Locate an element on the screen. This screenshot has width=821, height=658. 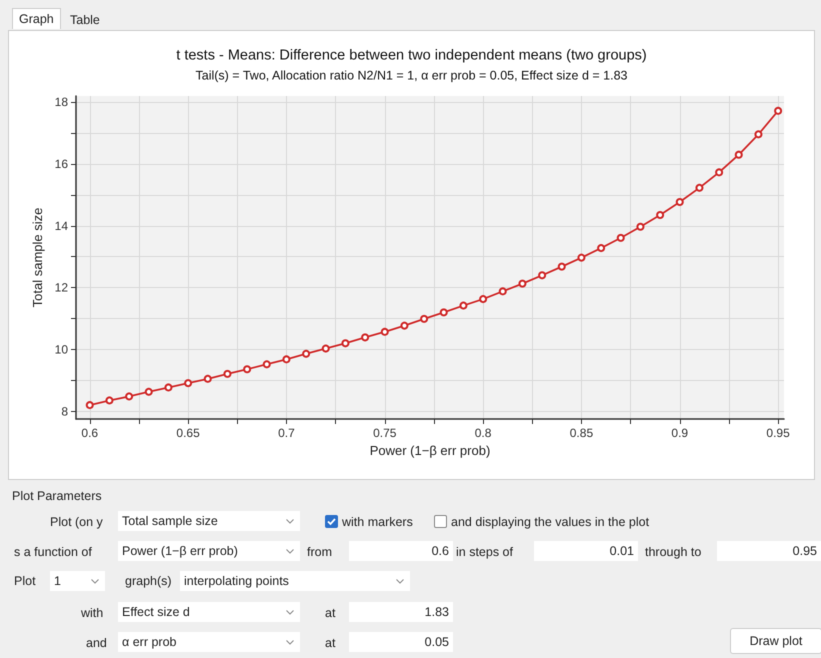
x-tick-label: 0.6 is located at coordinates (89, 433).